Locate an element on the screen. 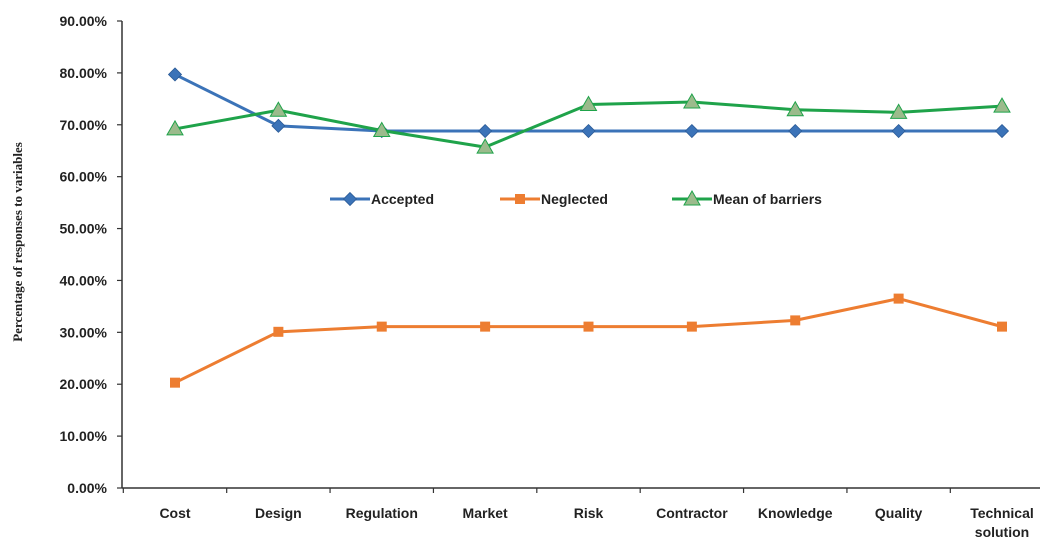  x-tick-label: Contractor is located at coordinates (692, 513).